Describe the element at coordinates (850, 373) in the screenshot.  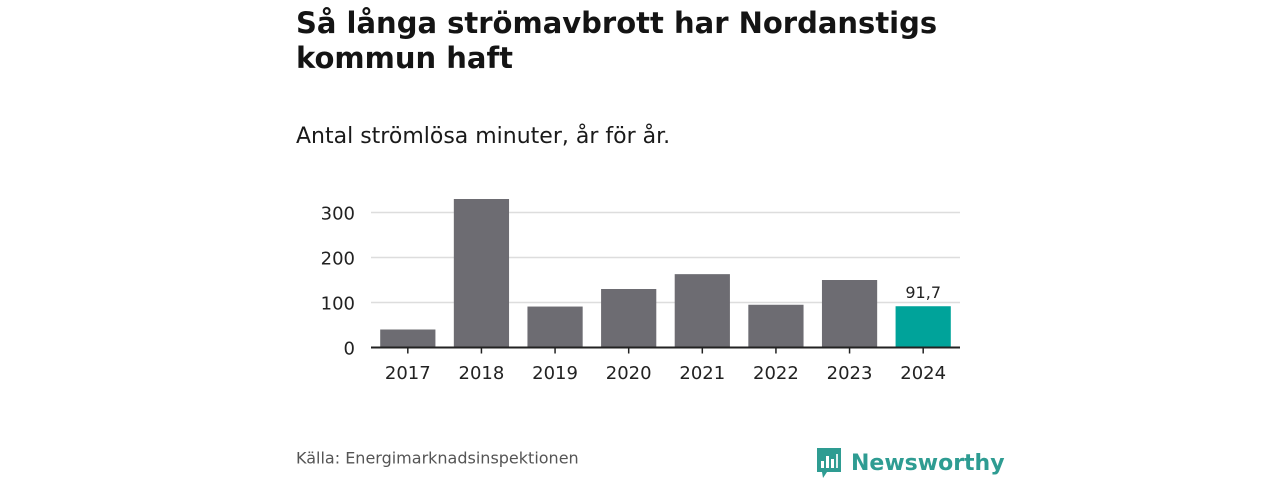
I see `x-tick-label: 2023` at that location.